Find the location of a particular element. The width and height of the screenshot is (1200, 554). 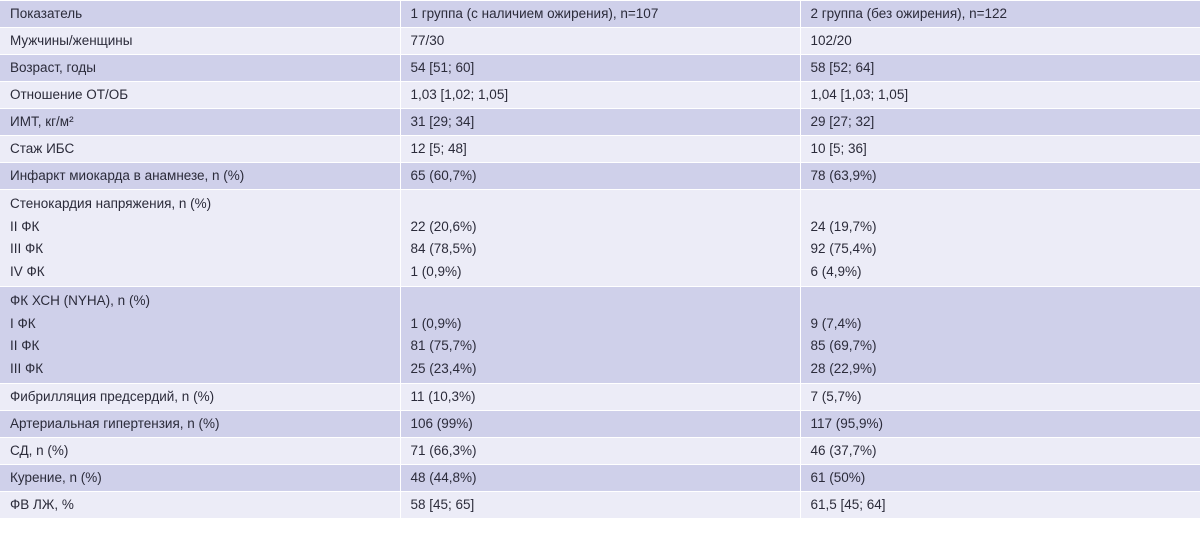

row-value-group-2: 61,5 [45; 64] is located at coordinates (999, 505).